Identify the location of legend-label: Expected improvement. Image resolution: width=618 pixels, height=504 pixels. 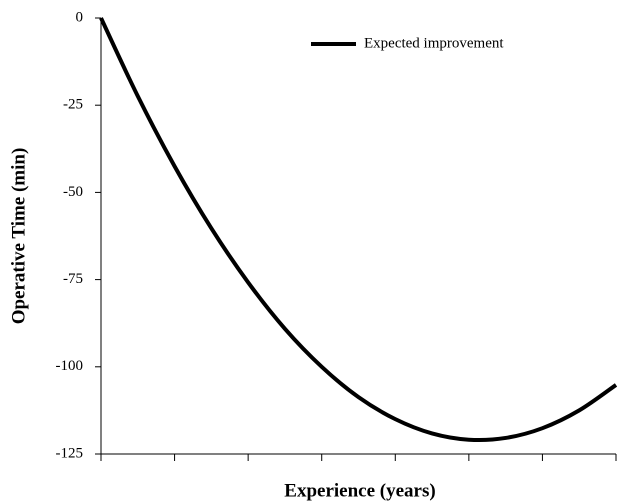
(434, 43).